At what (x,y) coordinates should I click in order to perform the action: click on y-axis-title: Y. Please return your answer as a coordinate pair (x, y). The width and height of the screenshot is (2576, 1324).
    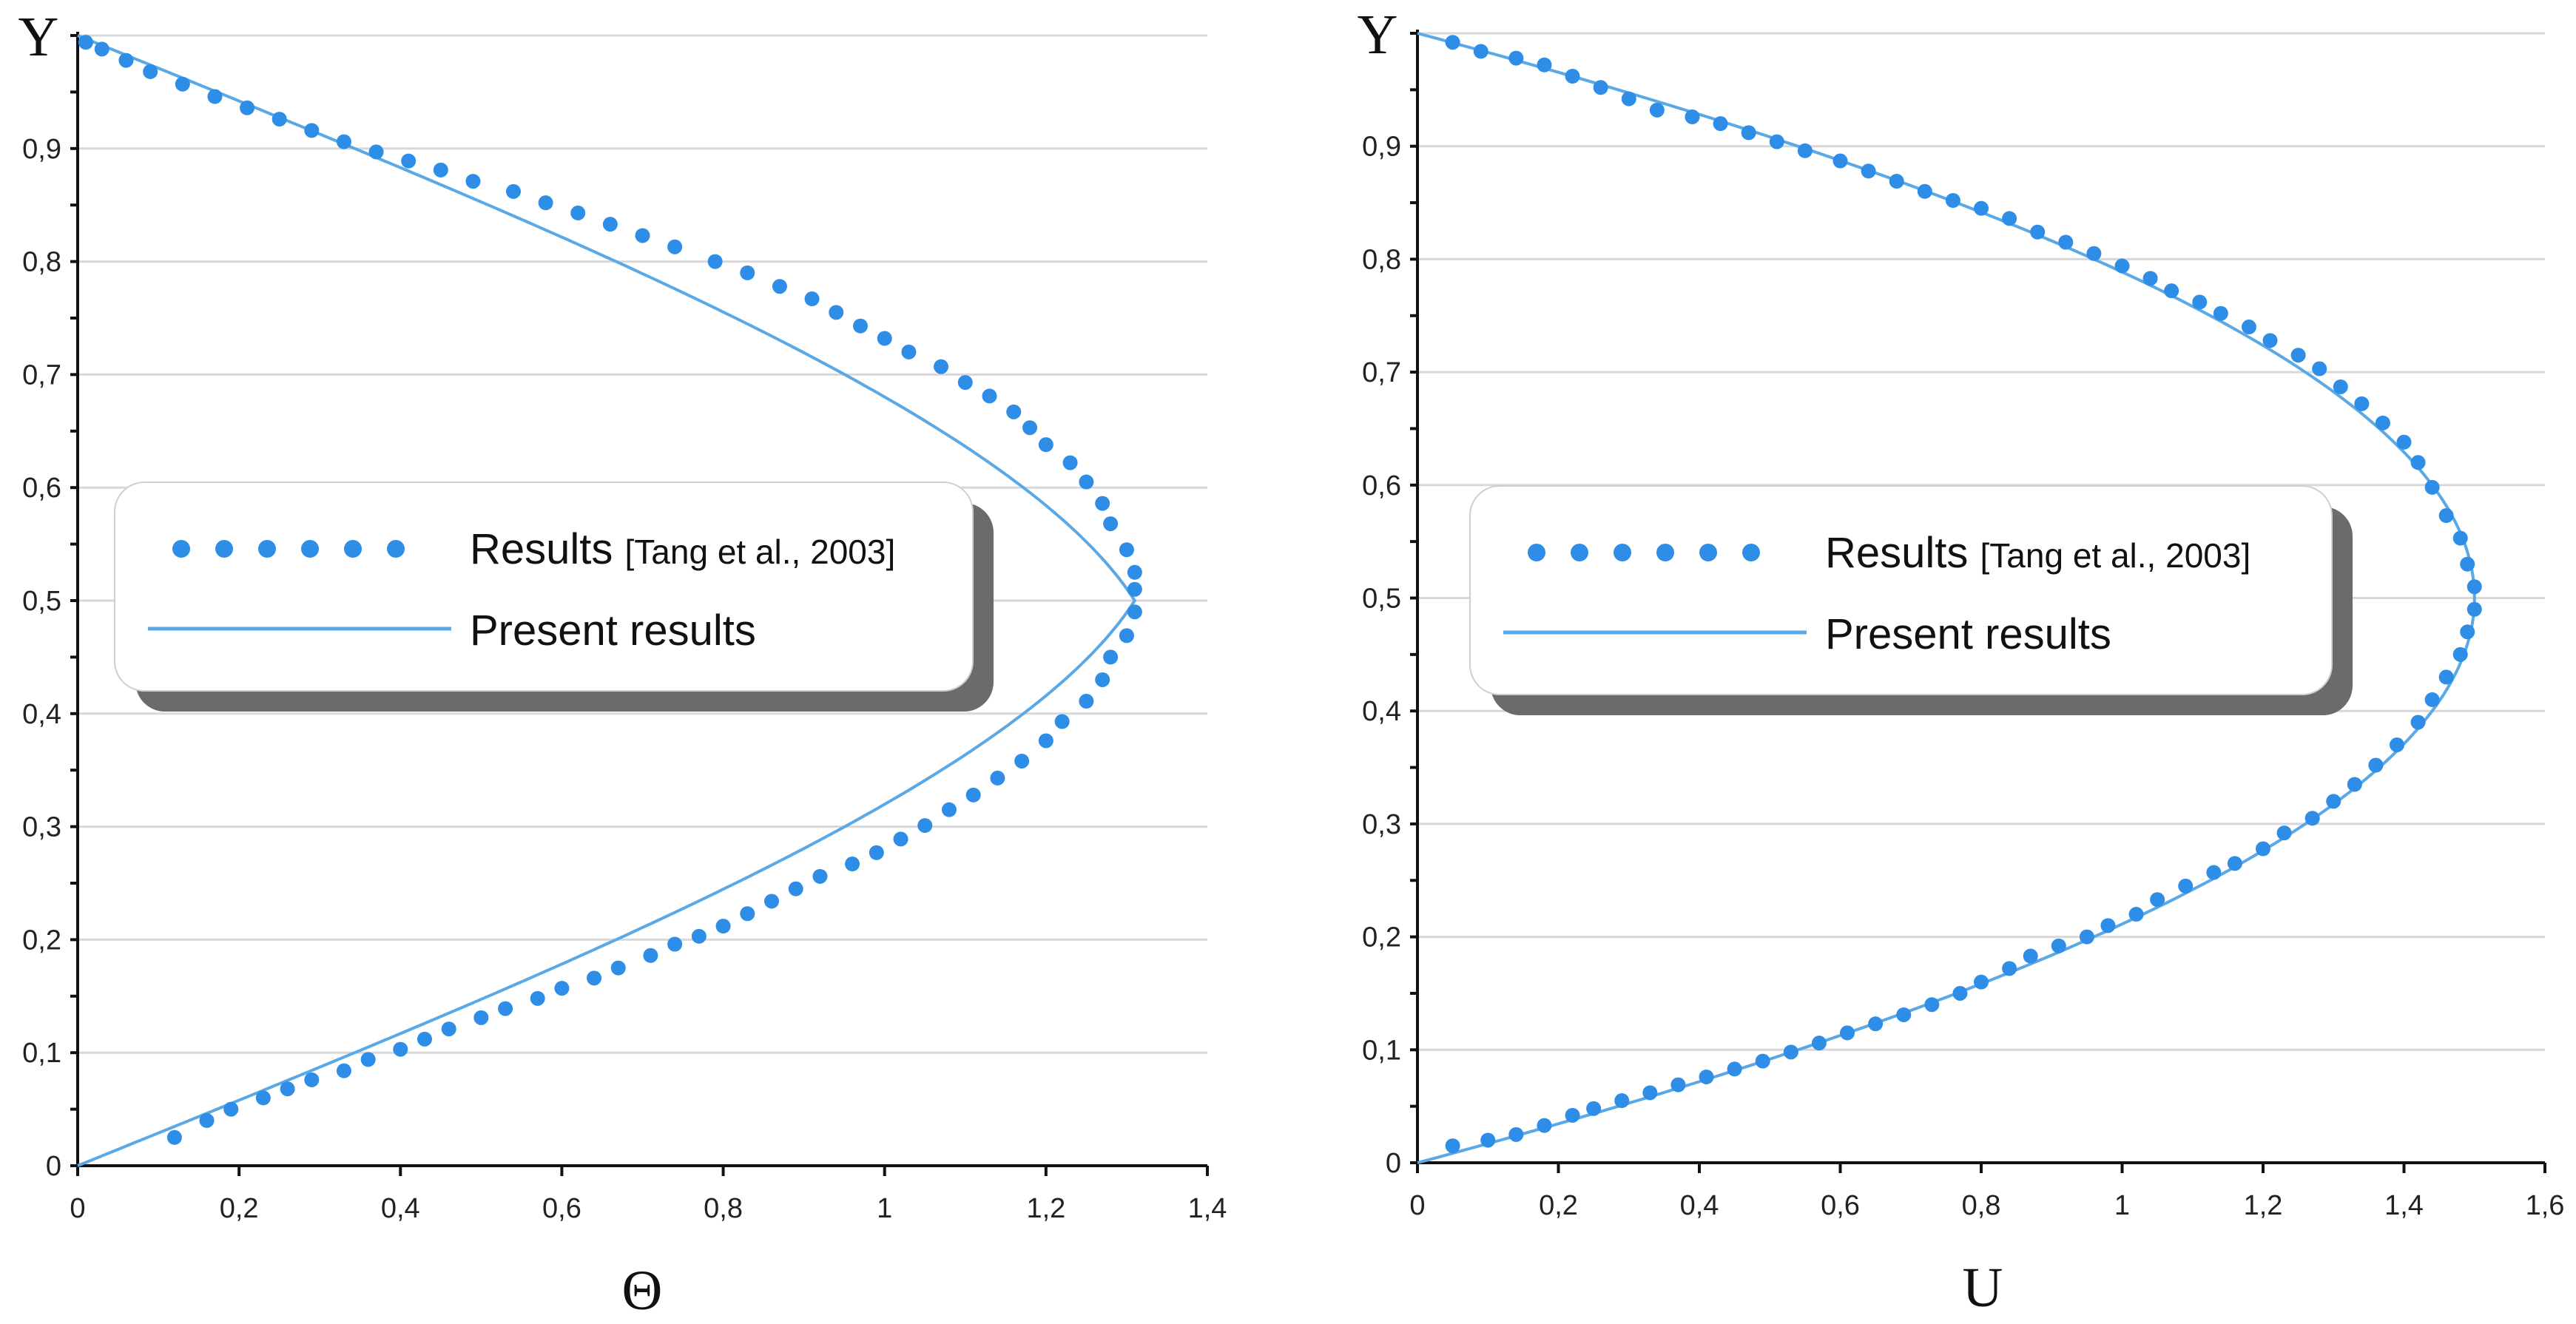
    Looking at the image, I should click on (1378, 35).